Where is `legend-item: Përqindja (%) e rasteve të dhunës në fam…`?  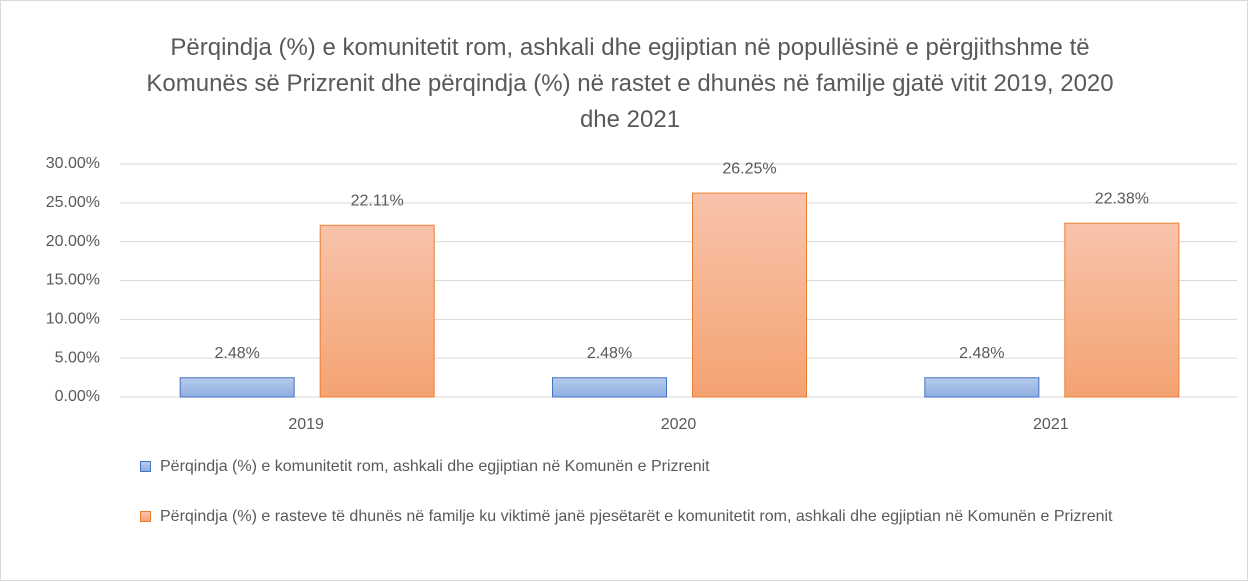 legend-item: Përqindja (%) e rasteve të dhunës në fam… is located at coordinates (640, 517).